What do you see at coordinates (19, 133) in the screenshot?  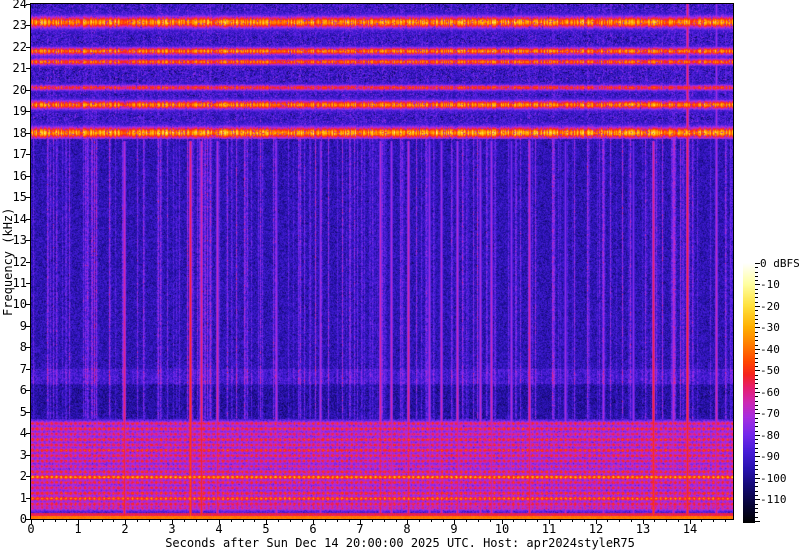 I see `y-tick-label: 18` at bounding box center [19, 133].